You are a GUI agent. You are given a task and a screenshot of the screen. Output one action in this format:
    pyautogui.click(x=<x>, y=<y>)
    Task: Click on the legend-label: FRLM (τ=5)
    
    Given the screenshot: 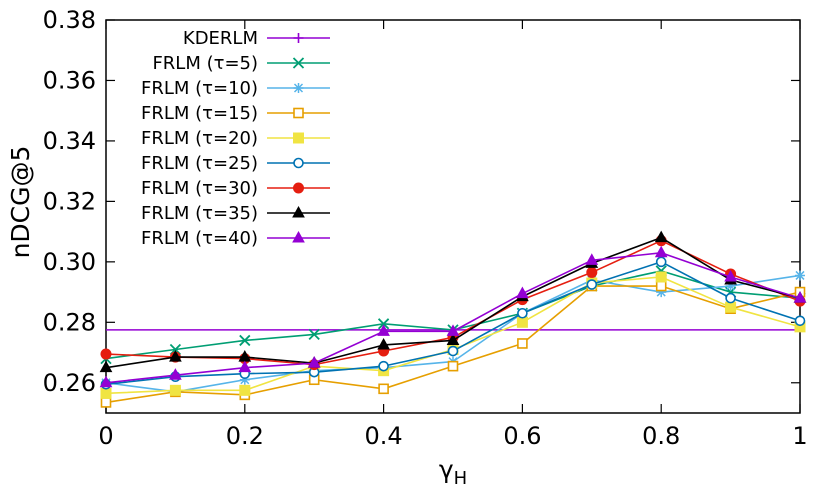 What is the action you would take?
    pyautogui.click(x=205, y=63)
    